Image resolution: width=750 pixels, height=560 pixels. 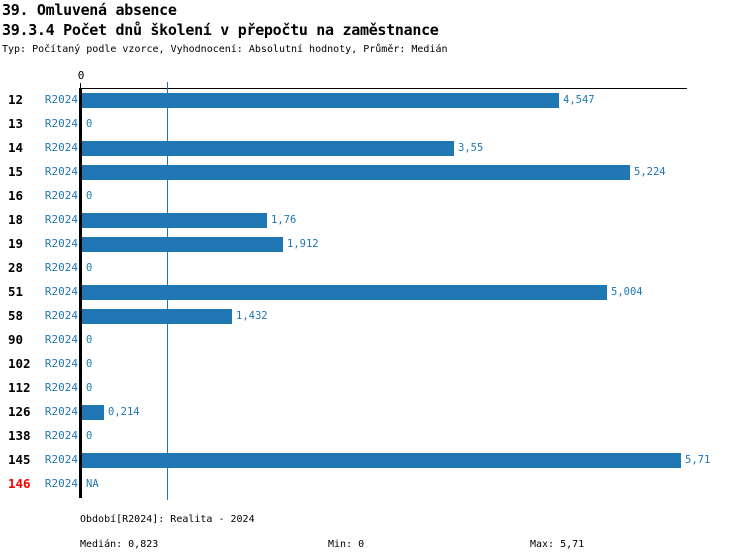 What do you see at coordinates (375, 244) in the screenshot?
I see `chart-row: 19 R2024 1,912` at bounding box center [375, 244].